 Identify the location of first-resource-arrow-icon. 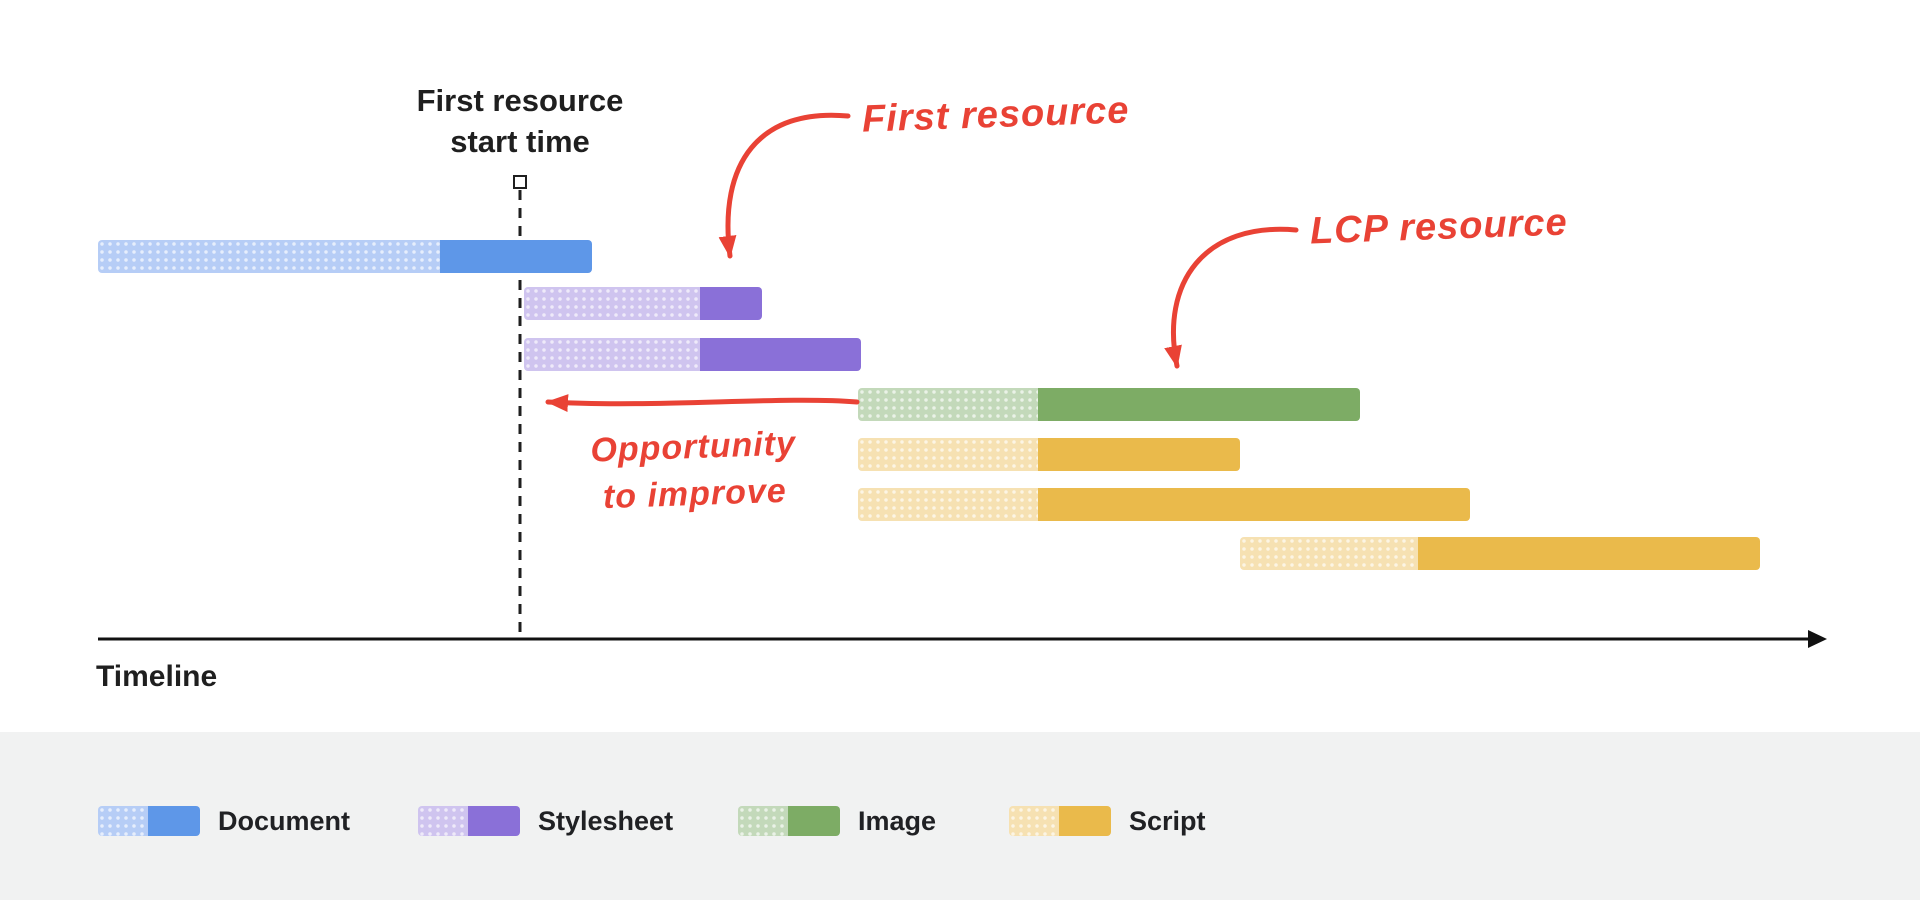
(784, 185).